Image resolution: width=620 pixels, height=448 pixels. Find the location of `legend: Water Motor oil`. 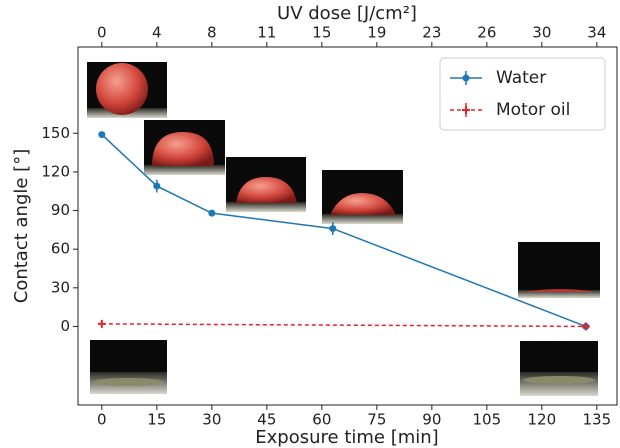

legend: Water Motor oil is located at coordinates (522, 94).